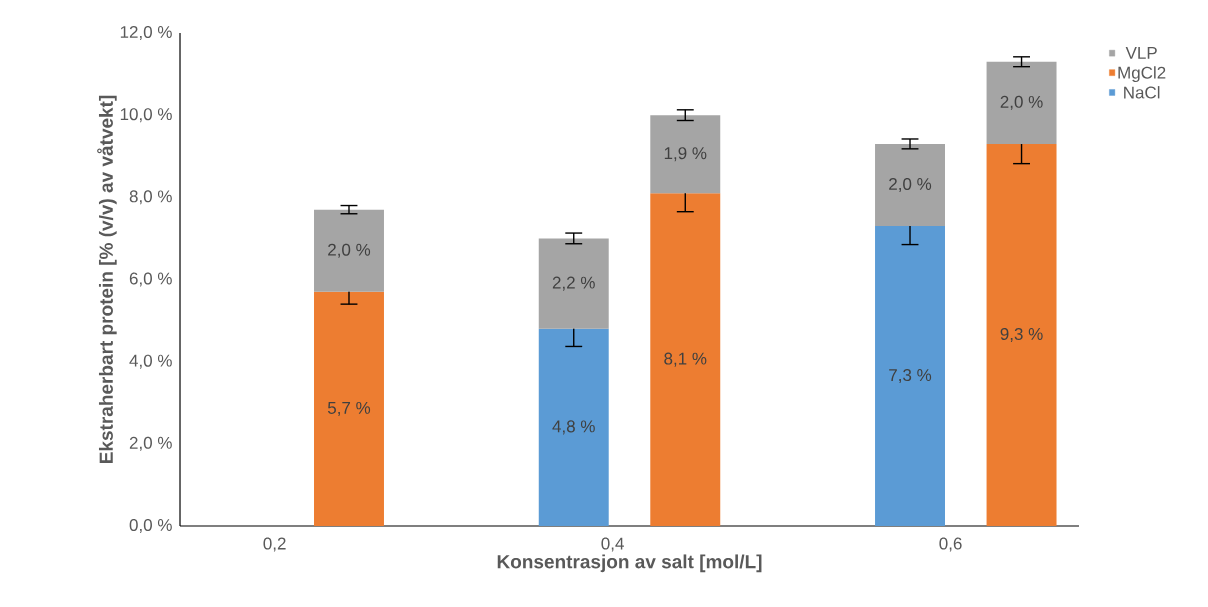 Image resolution: width=1208 pixels, height=607 pixels. I want to click on legend-label: MgCl2, so click(1142, 74).